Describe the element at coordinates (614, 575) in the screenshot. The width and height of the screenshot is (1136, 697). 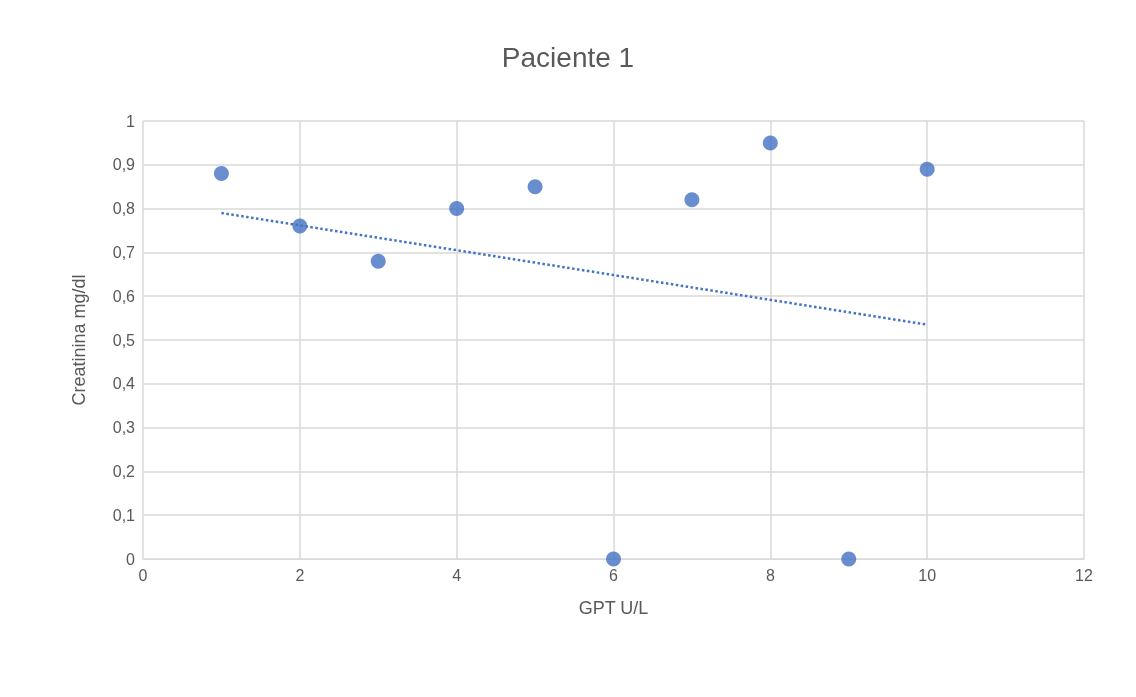
I see `x-tick-label: 6` at that location.